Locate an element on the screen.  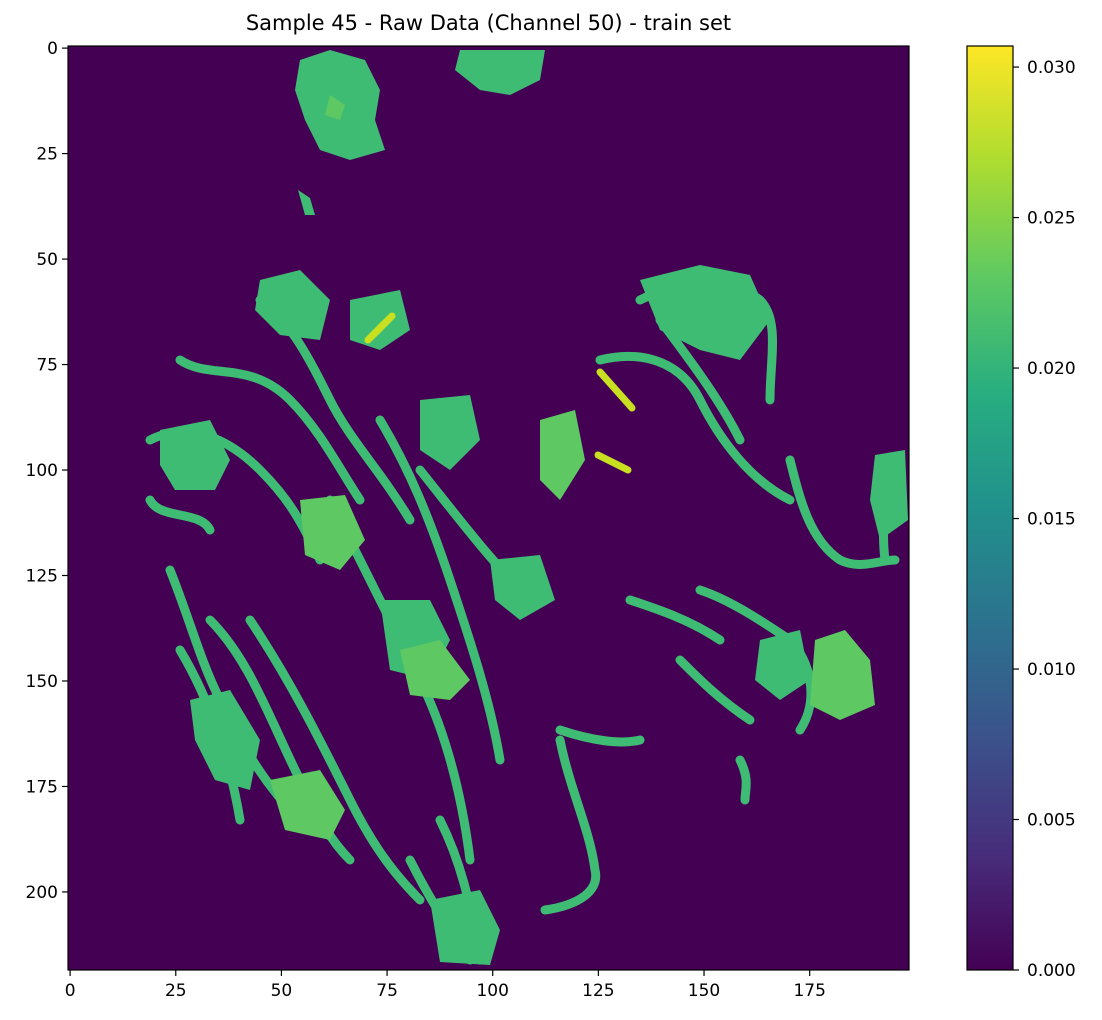
y-tick-label: 25 is located at coordinates (47, 155).